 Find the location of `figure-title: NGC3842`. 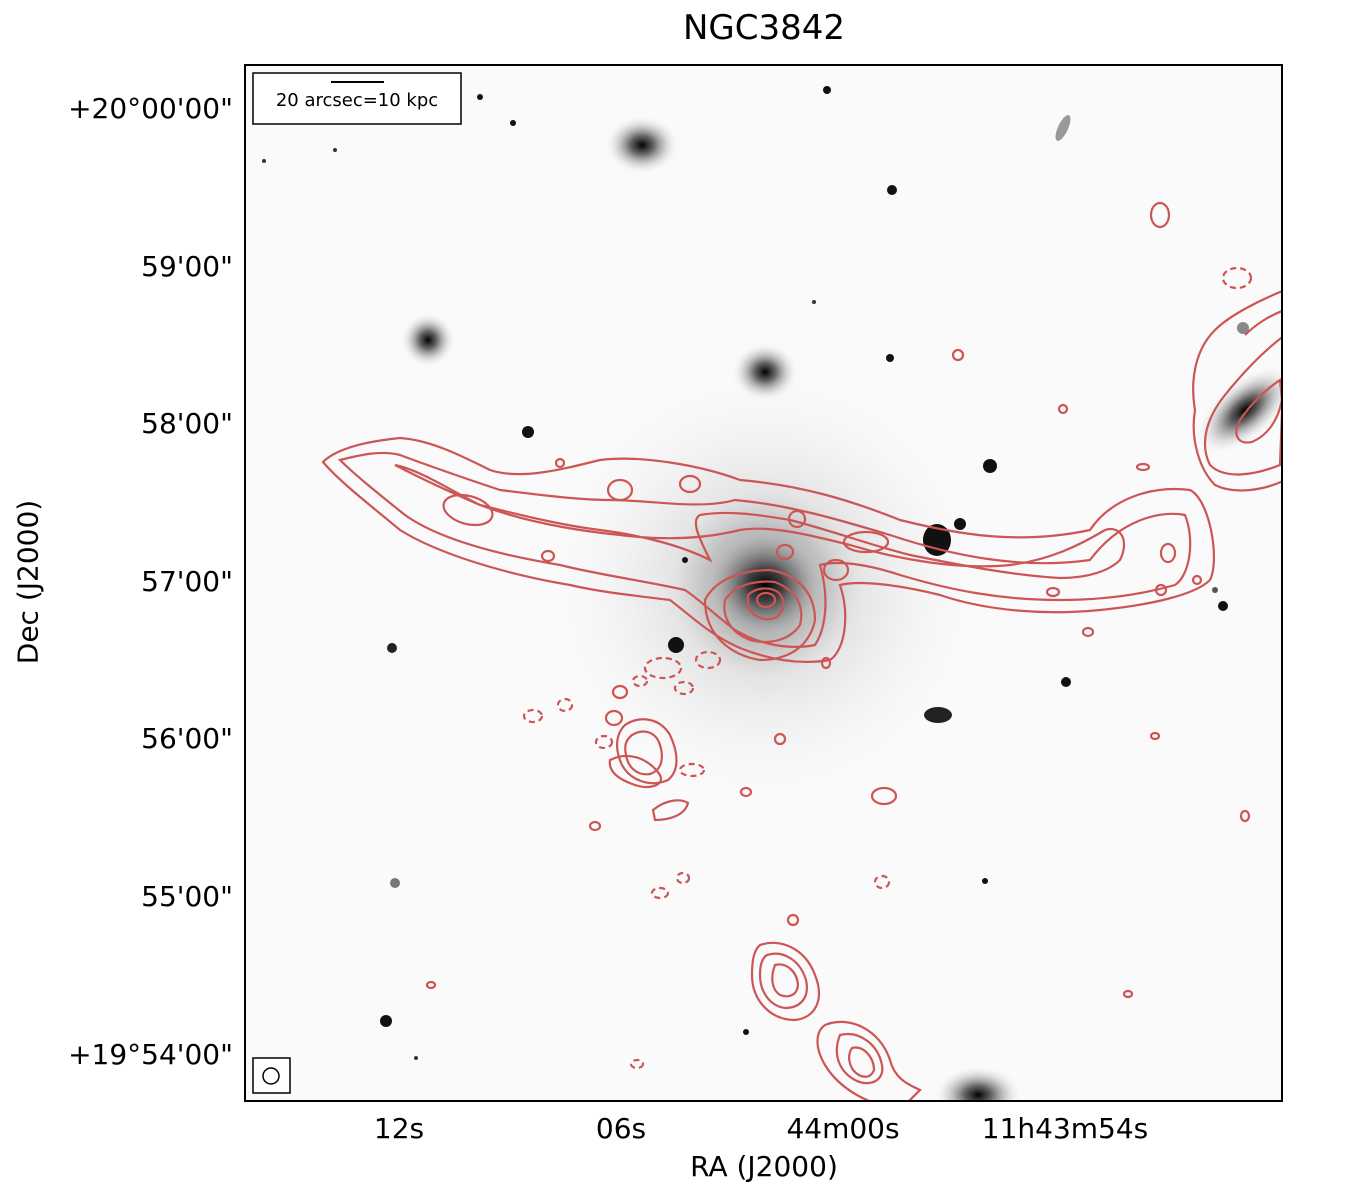

figure-title: NGC3842 is located at coordinates (764, 28).